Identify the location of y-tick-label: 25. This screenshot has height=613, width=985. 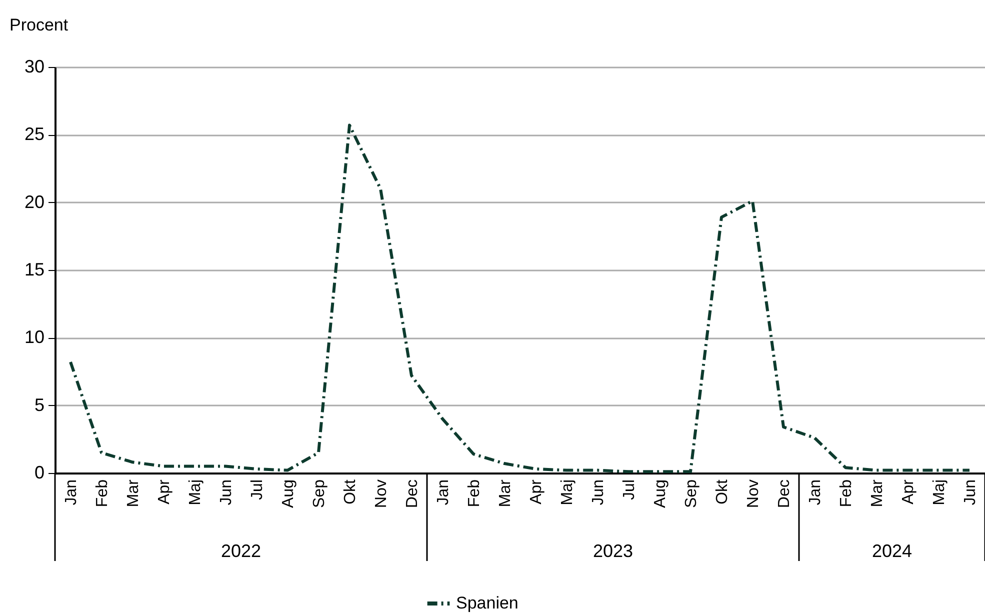
(34, 134).